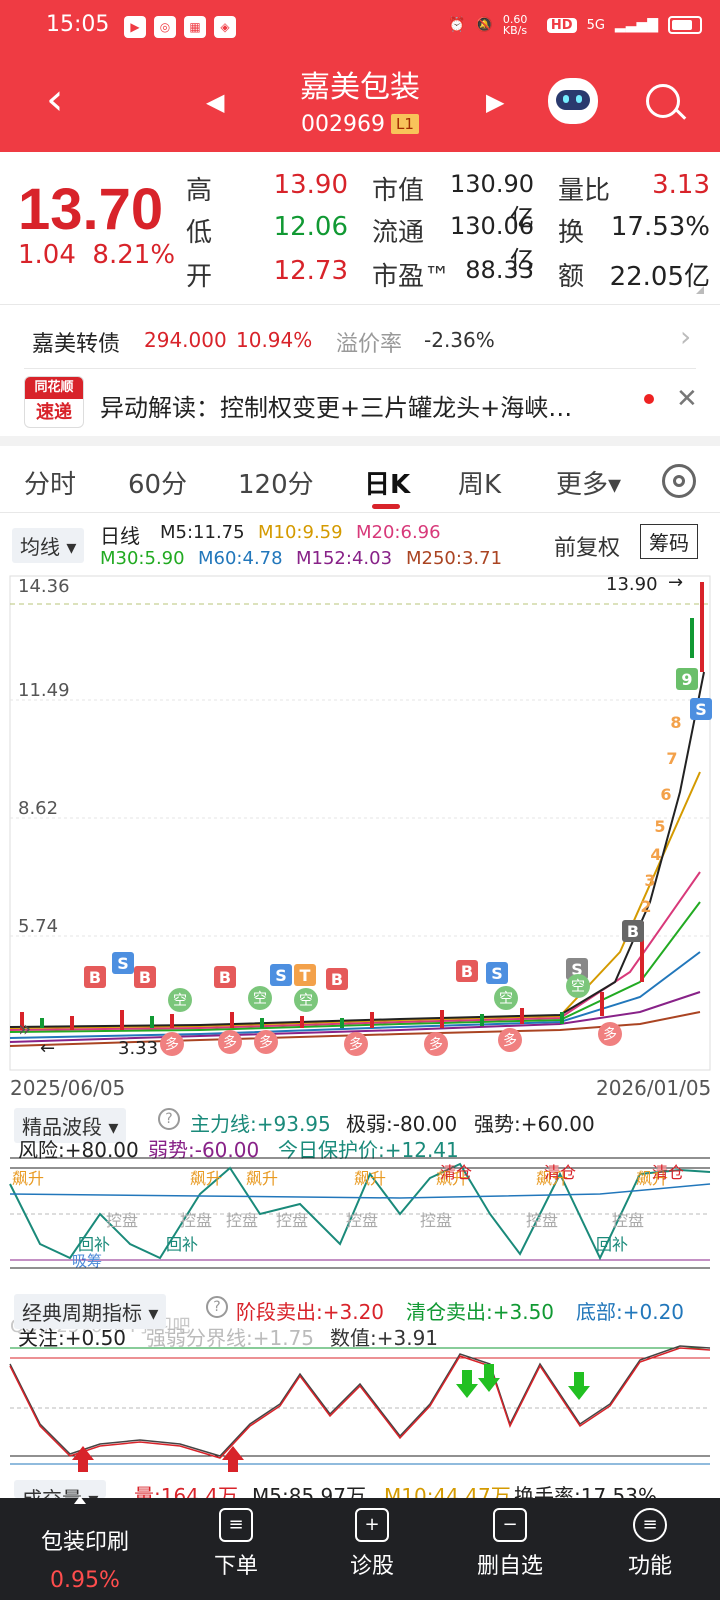  I want to click on open-value: 12.73, so click(310, 271).